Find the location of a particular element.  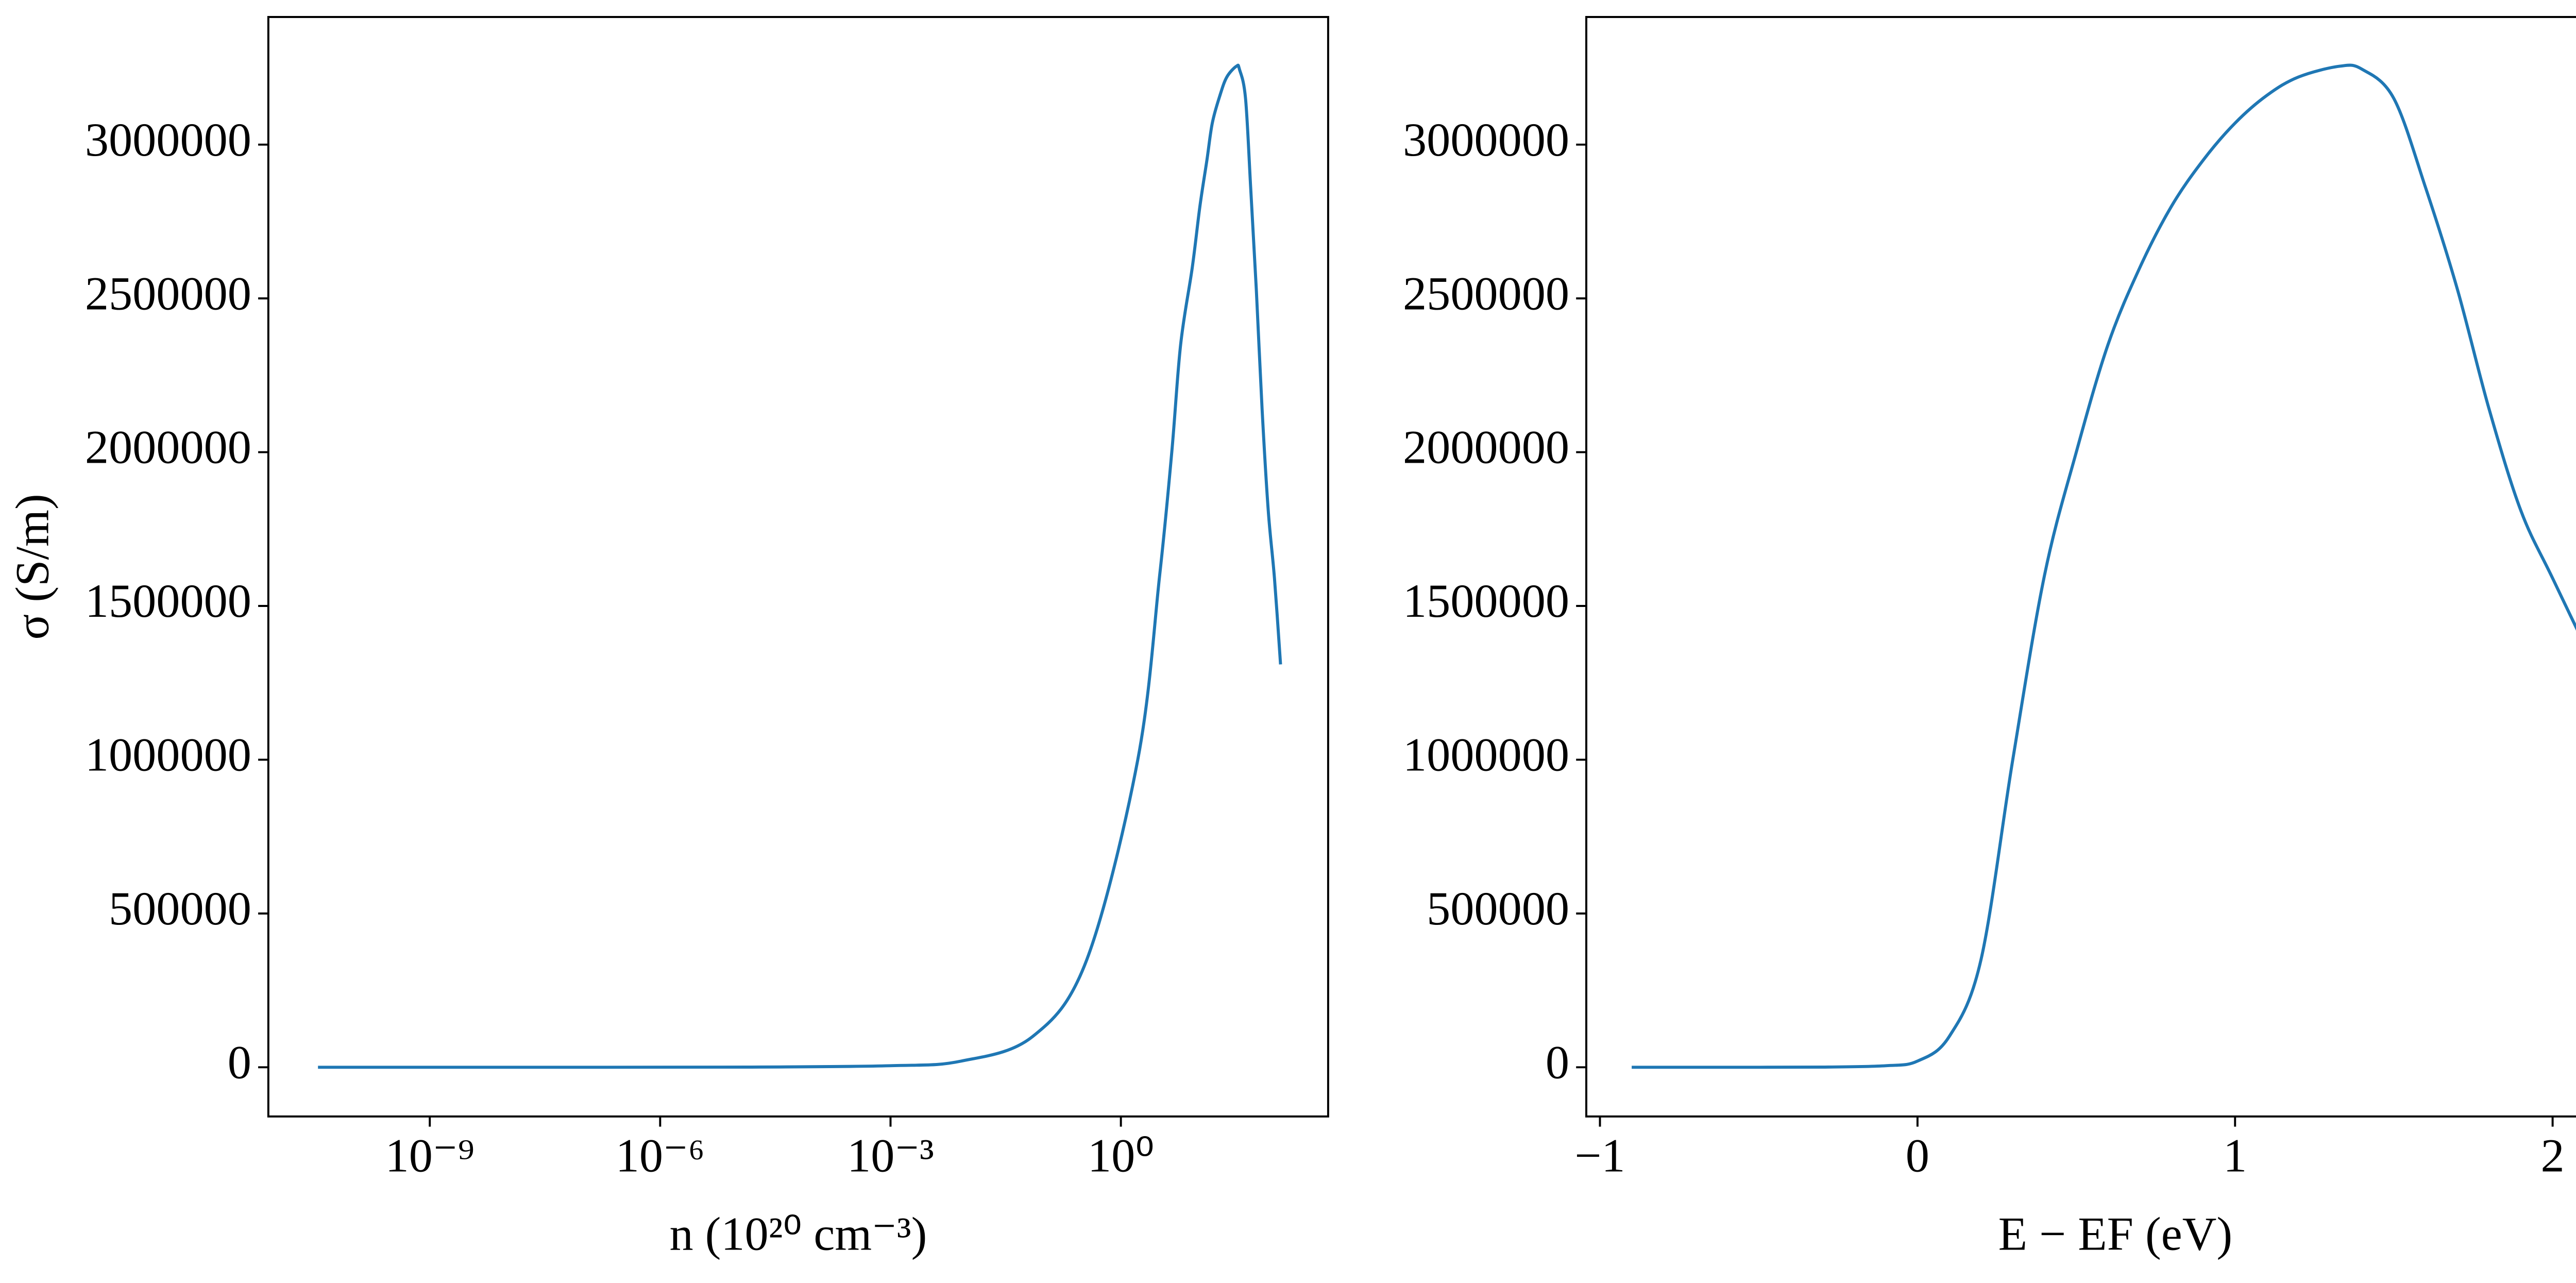

x-tick-label: 10⁻⁶ is located at coordinates (660, 1155).